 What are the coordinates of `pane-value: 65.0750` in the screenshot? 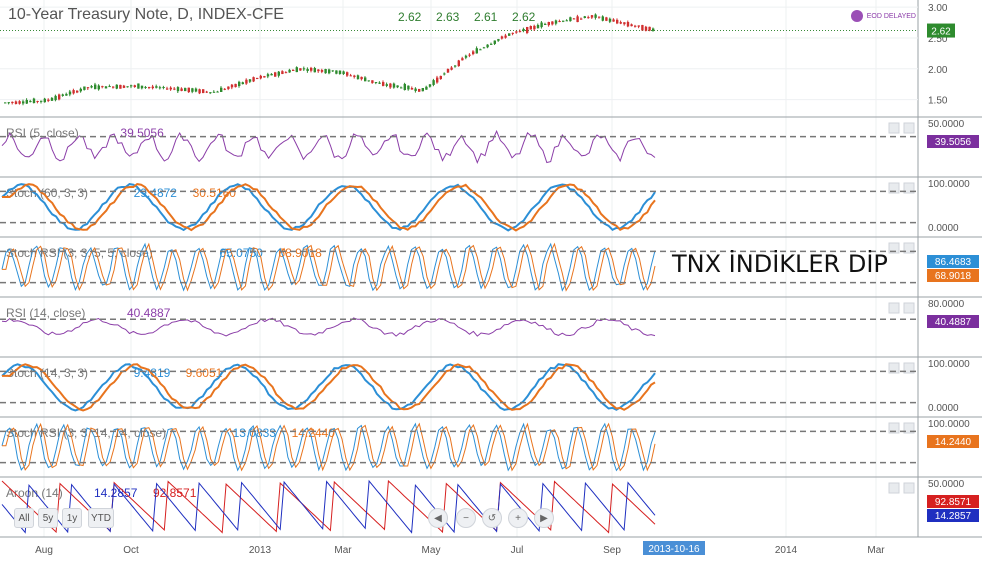 It's located at (241, 253).